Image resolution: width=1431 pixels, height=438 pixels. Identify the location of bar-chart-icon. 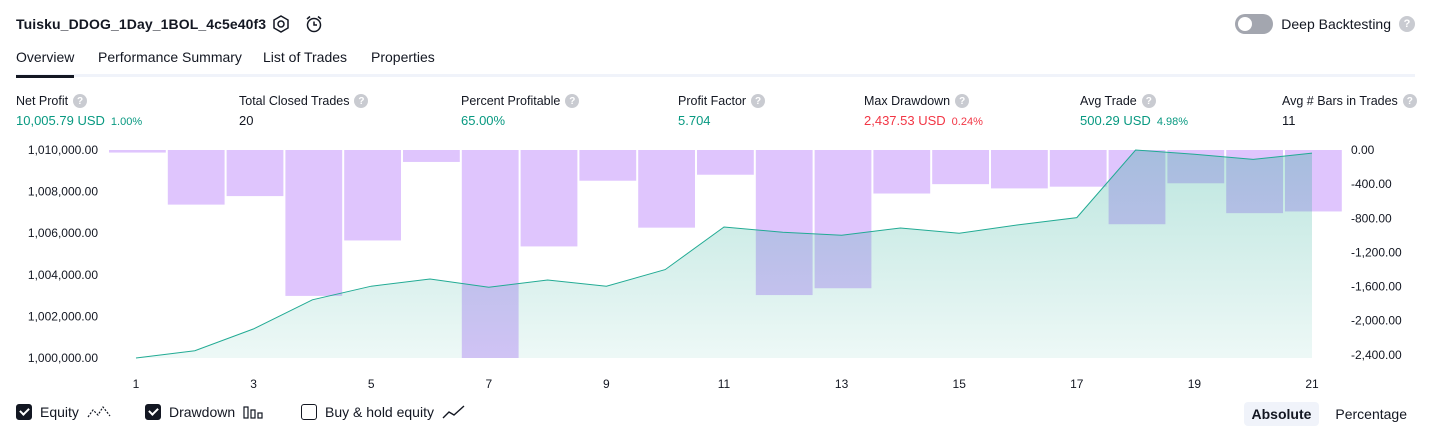
(253, 412).